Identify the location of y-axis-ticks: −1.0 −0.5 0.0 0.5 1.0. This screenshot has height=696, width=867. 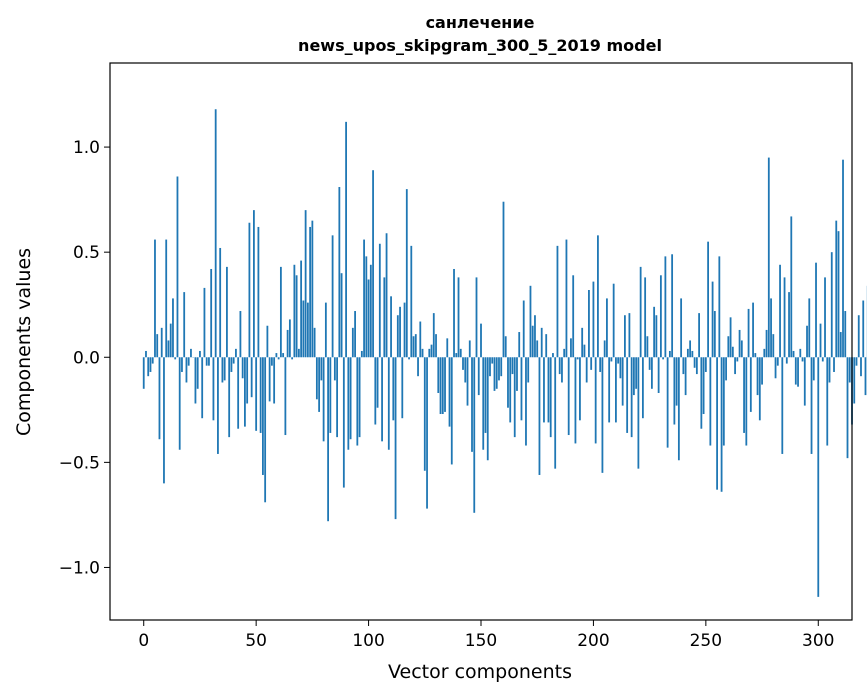
(84, 358).